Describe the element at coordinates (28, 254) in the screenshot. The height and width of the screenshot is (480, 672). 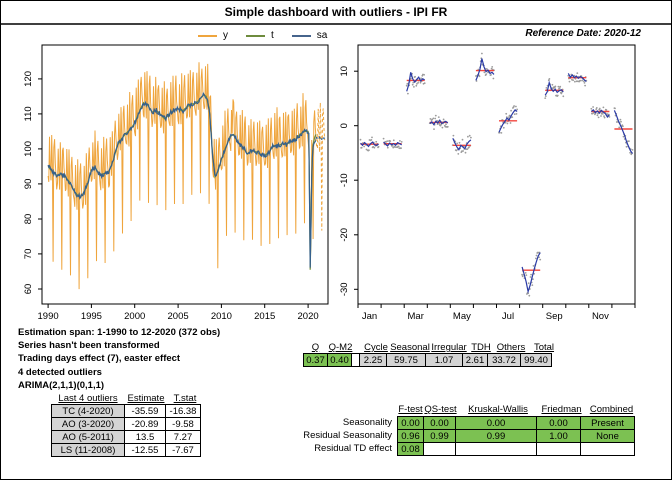
I see `svg-text: 70` at that location.